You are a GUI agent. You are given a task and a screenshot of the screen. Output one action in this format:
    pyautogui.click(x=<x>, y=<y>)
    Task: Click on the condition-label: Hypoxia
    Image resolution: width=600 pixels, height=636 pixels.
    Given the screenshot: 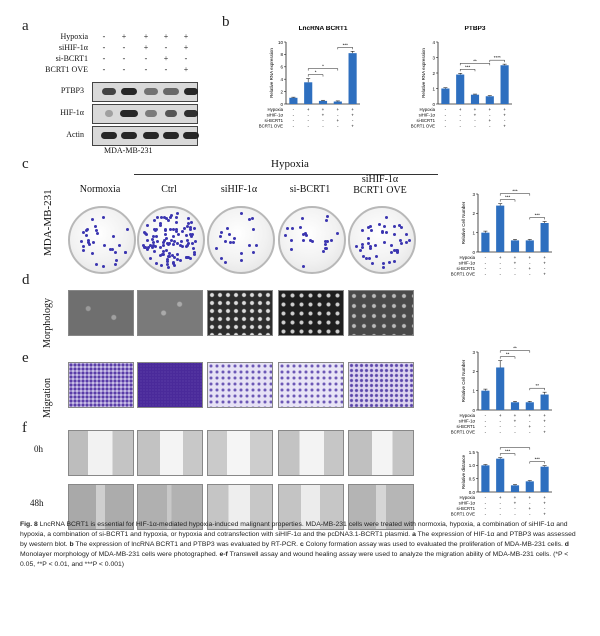 What is the action you would take?
    pyautogui.click(x=467, y=415)
    